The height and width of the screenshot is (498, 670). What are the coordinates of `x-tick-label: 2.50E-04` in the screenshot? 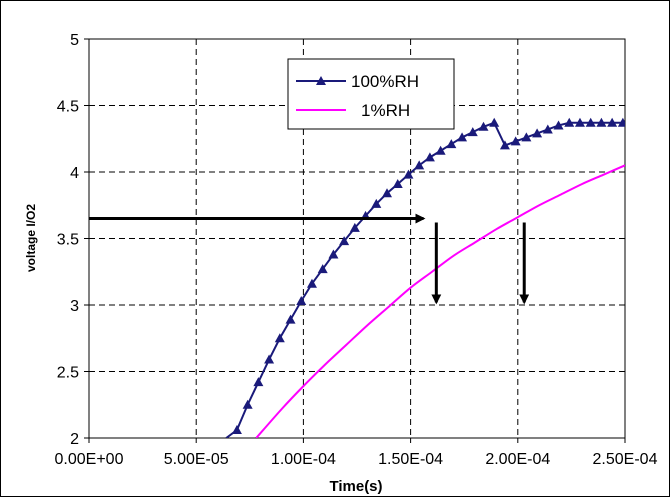 It's located at (625, 459).